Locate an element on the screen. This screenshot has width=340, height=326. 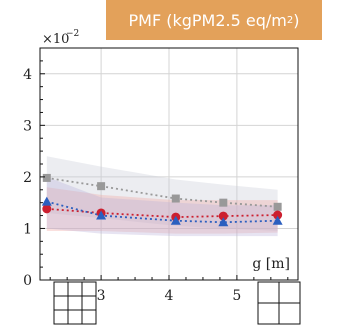
series-1-line is located at coordinates (162, 213).